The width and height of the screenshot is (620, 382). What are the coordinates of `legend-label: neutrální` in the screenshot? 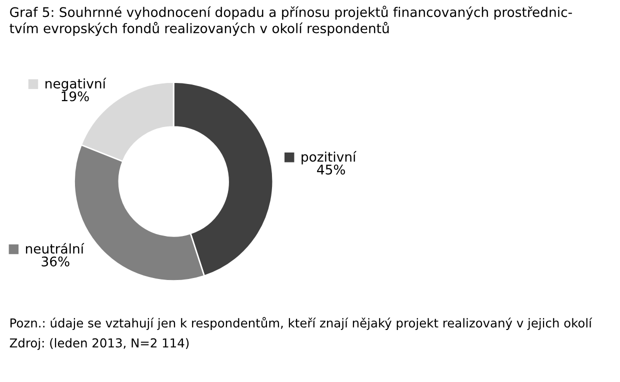 It's located at (55, 248).